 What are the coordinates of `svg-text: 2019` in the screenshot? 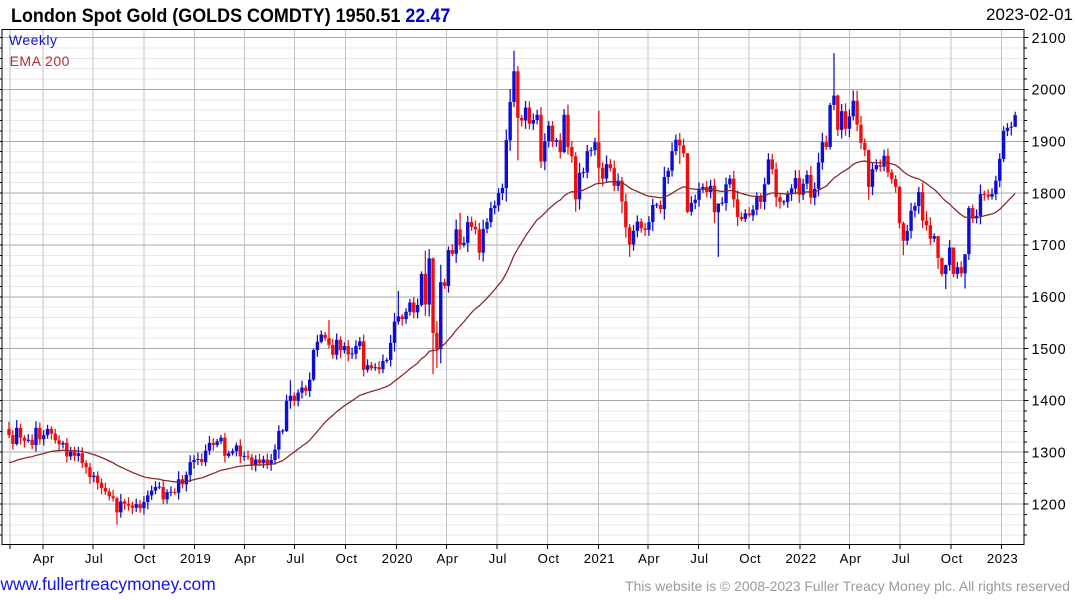 It's located at (195, 558).